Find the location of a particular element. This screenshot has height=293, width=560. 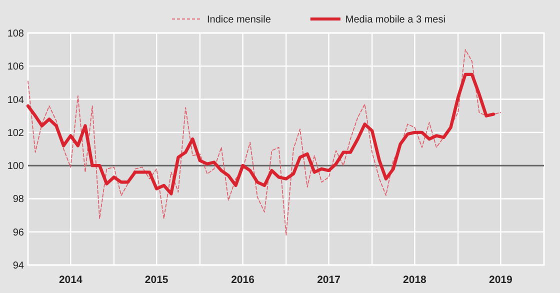

y-tick-label: 104 is located at coordinates (15, 100).